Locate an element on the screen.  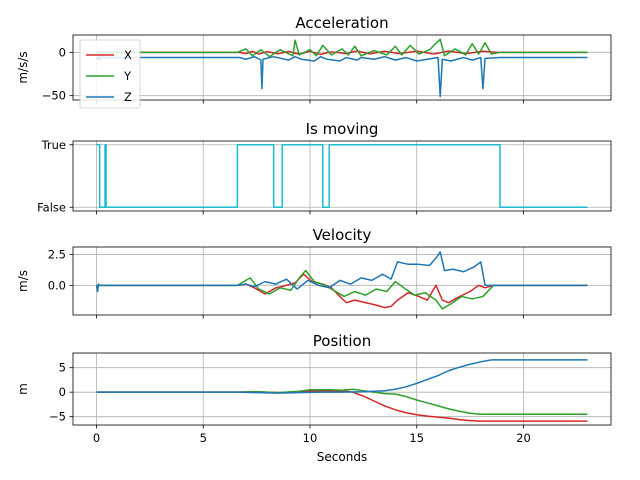
acceleration-axes-frame is located at coordinates (342, 67).